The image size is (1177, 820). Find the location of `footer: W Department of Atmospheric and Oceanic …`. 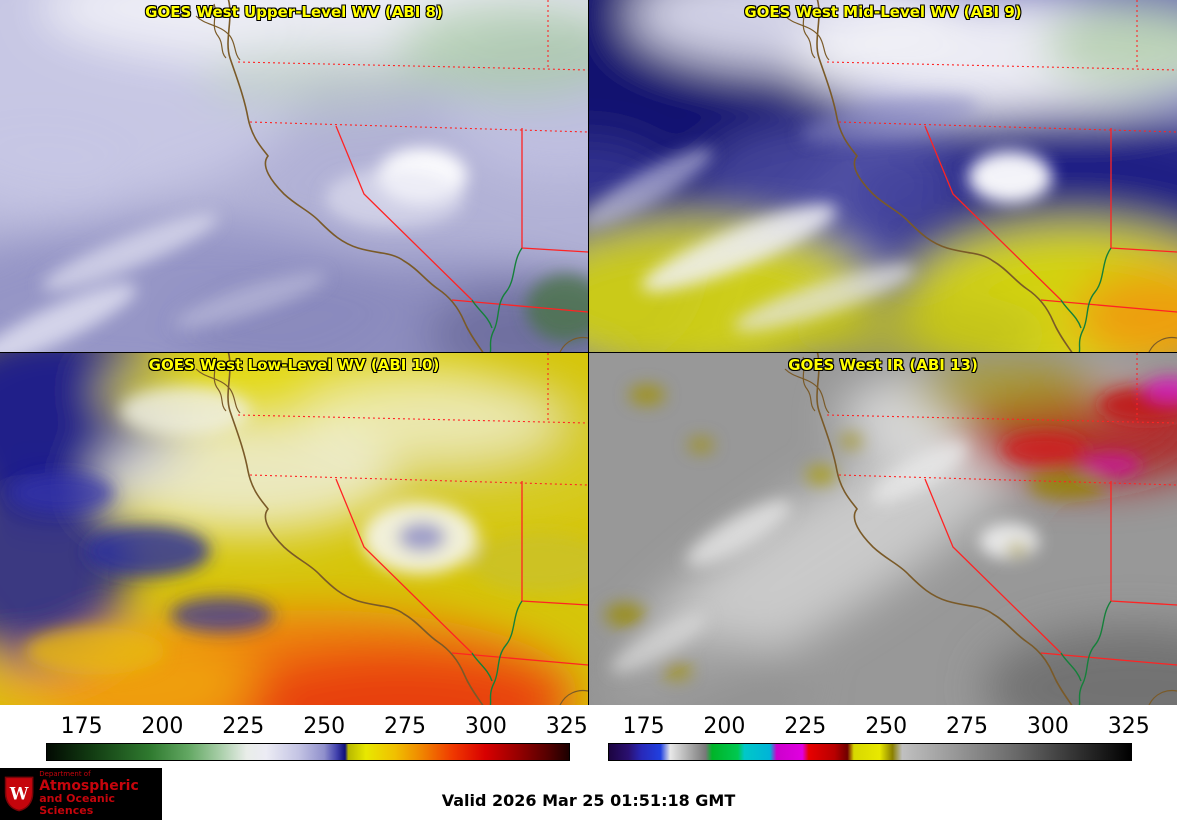

footer: W Department of Atmospheric and Oceanic … is located at coordinates (588, 793).